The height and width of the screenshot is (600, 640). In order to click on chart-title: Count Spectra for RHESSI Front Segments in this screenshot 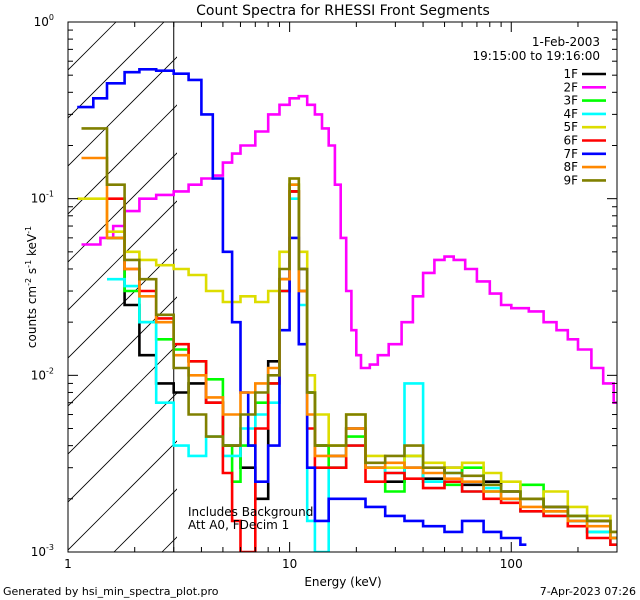, I will do `click(343, 11)`.